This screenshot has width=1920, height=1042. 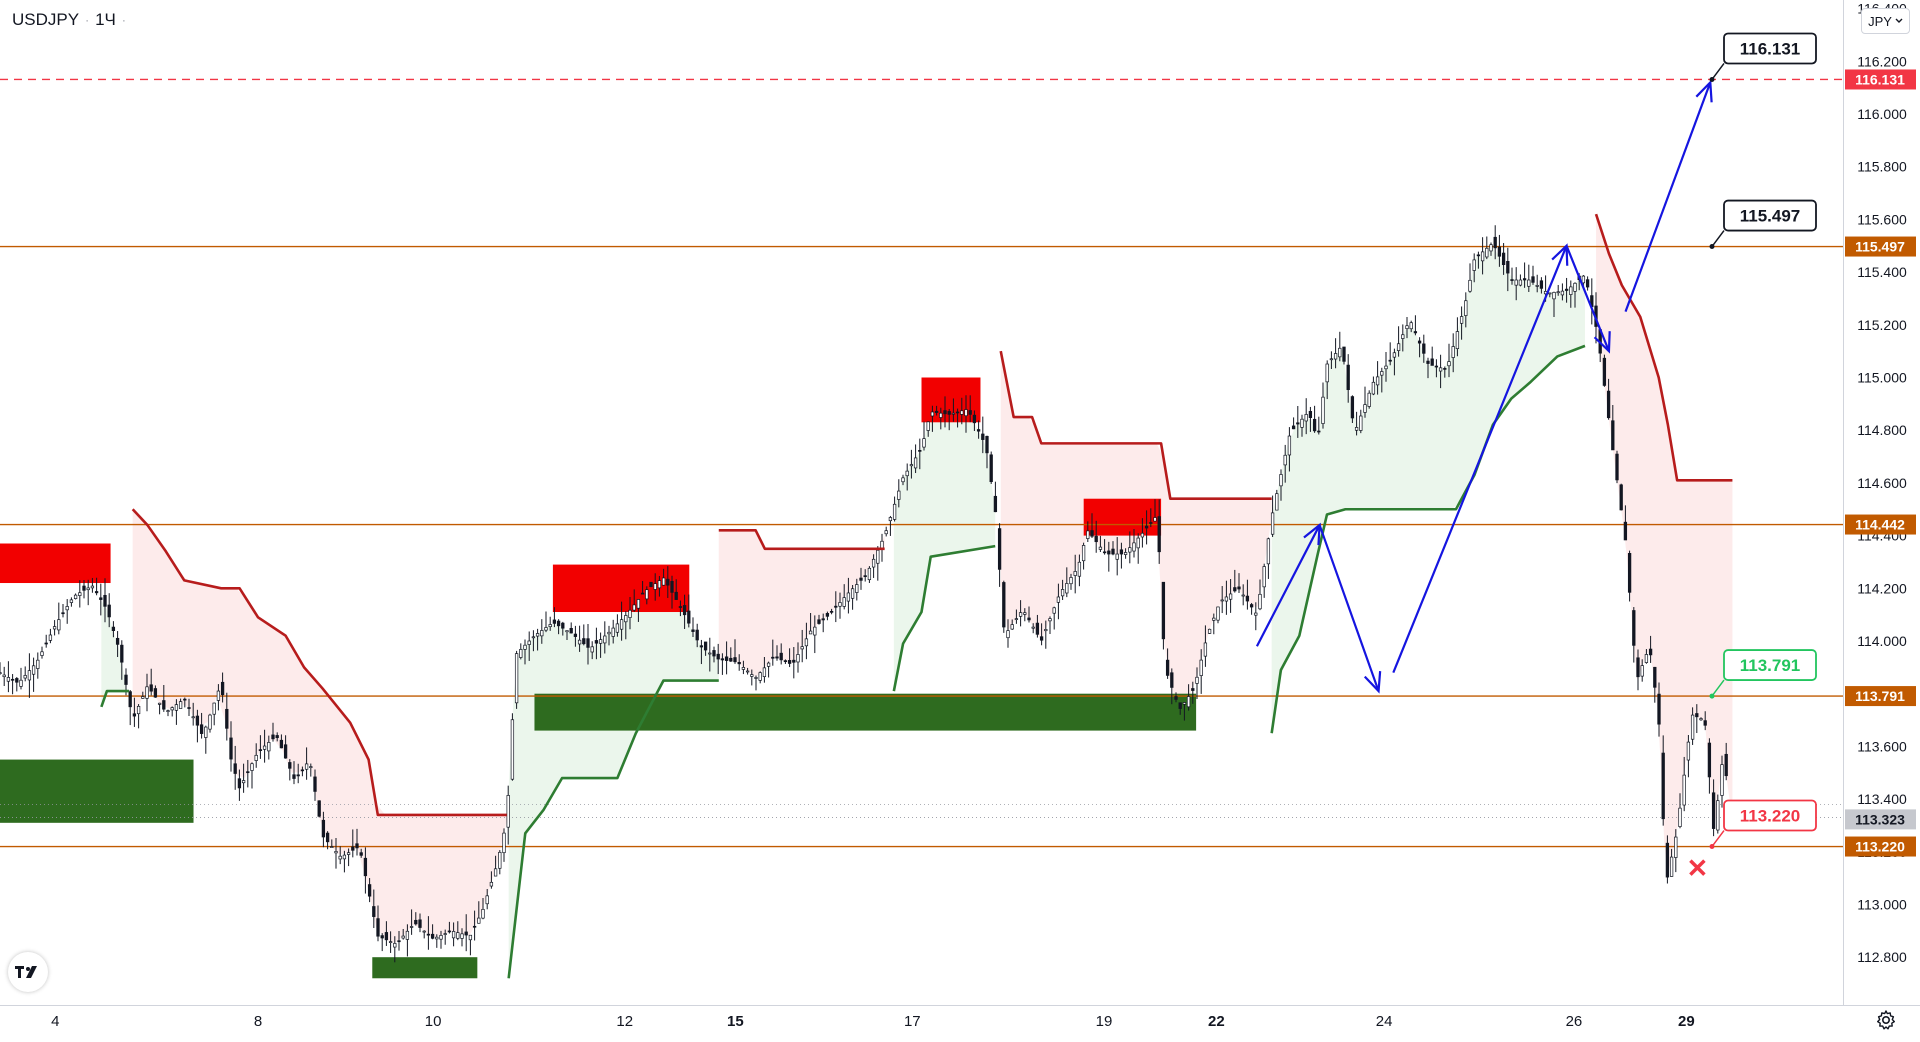 I want to click on tradingview-logo, so click(x=28, y=972).